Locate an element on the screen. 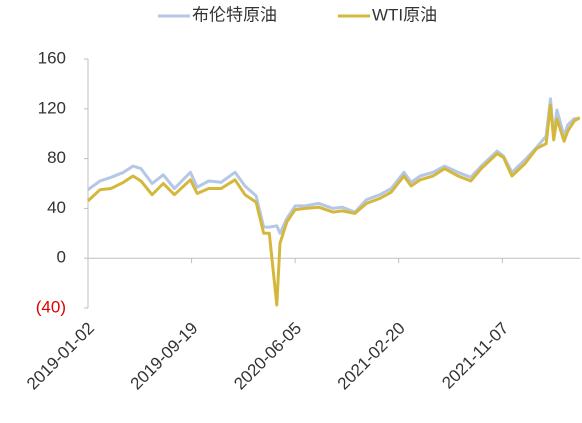  y-tick-label: 80 is located at coordinates (56, 157).